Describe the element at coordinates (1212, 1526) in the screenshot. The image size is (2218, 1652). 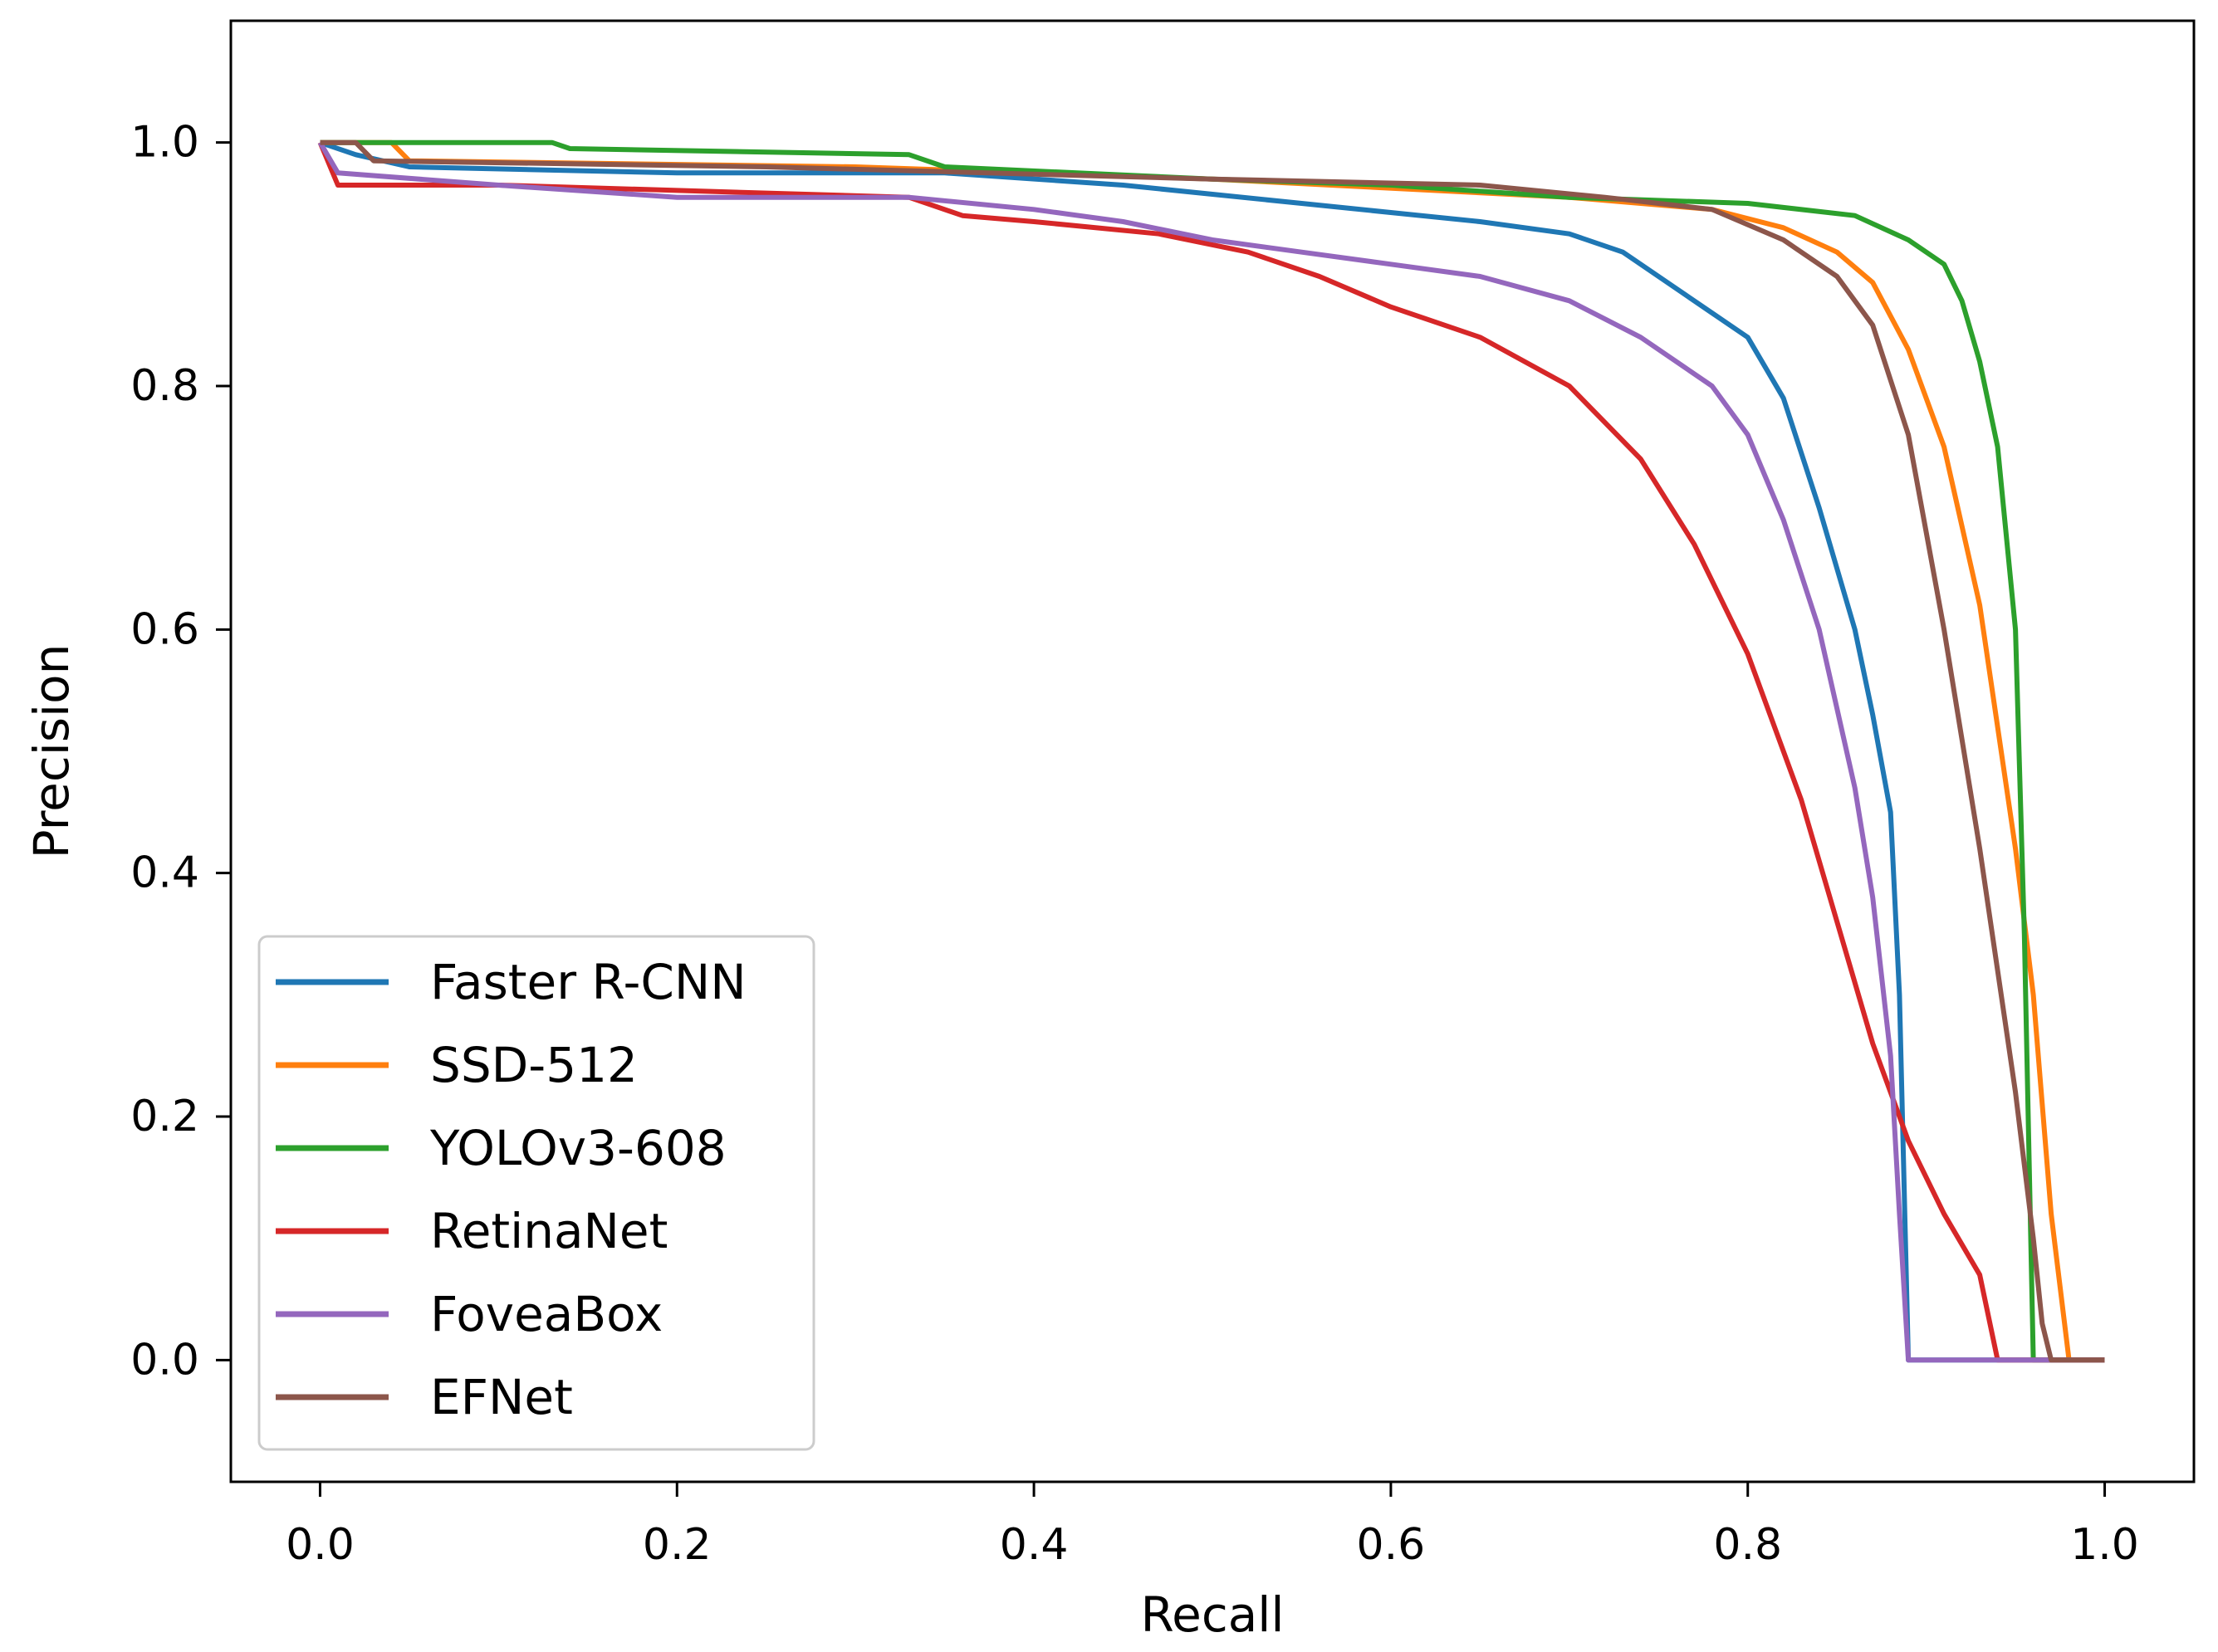
I see `x-axis-ticks: 0.0 0.2 0.4 0.6 0.8 1.0` at that location.